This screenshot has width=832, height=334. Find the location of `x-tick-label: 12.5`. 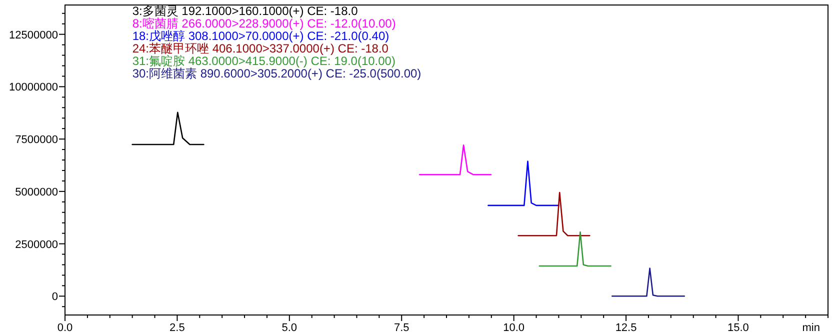

x-tick-label: 12.5 is located at coordinates (626, 328).